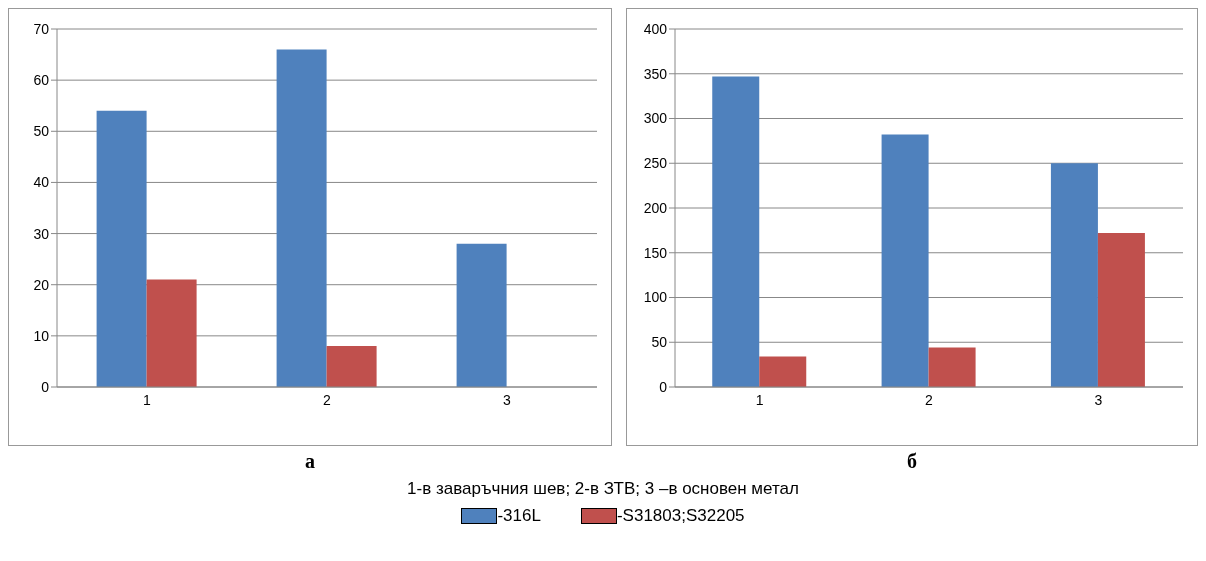 This screenshot has height=561, width=1206. Describe the element at coordinates (680, 516) in the screenshot. I see `legend-label: -S31803;S32205` at that location.